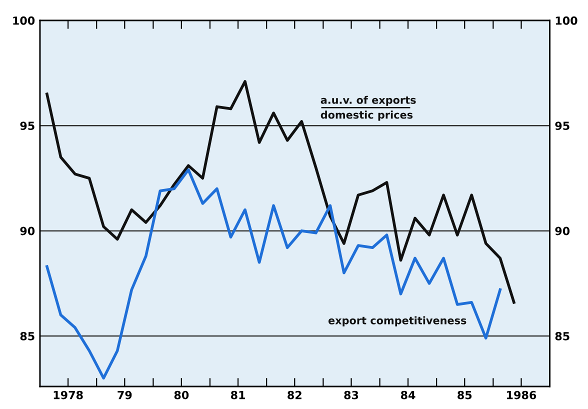  Describe the element at coordinates (408, 395) in the screenshot. I see `x-tick-label: 84` at that location.